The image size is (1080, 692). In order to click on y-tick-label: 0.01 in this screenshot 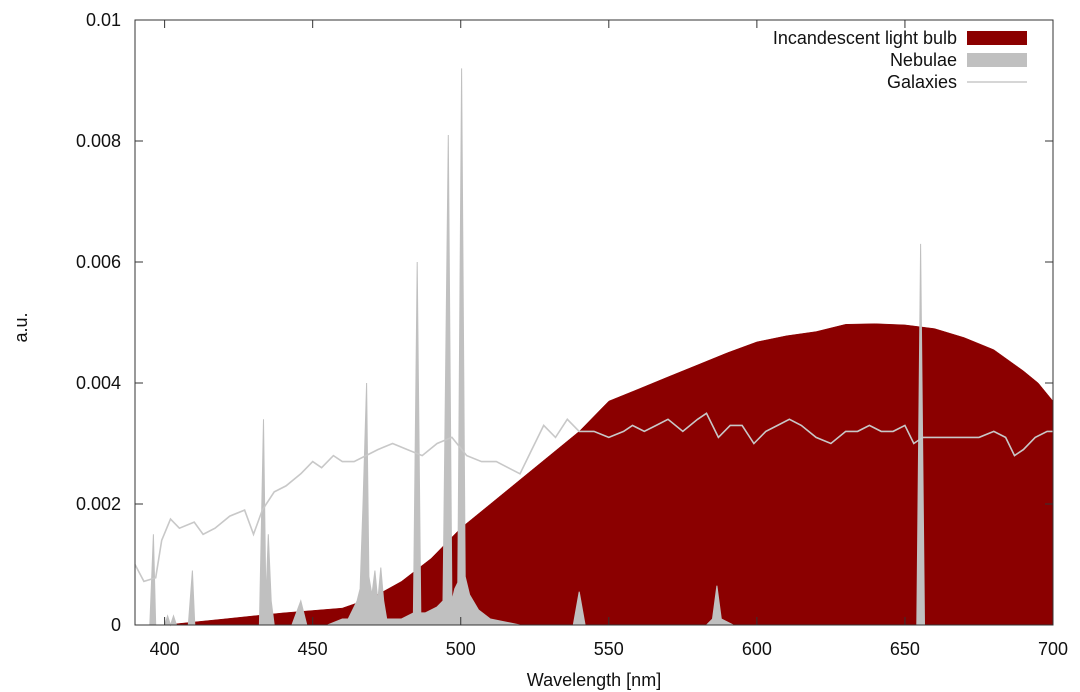, I will do `click(103, 20)`.